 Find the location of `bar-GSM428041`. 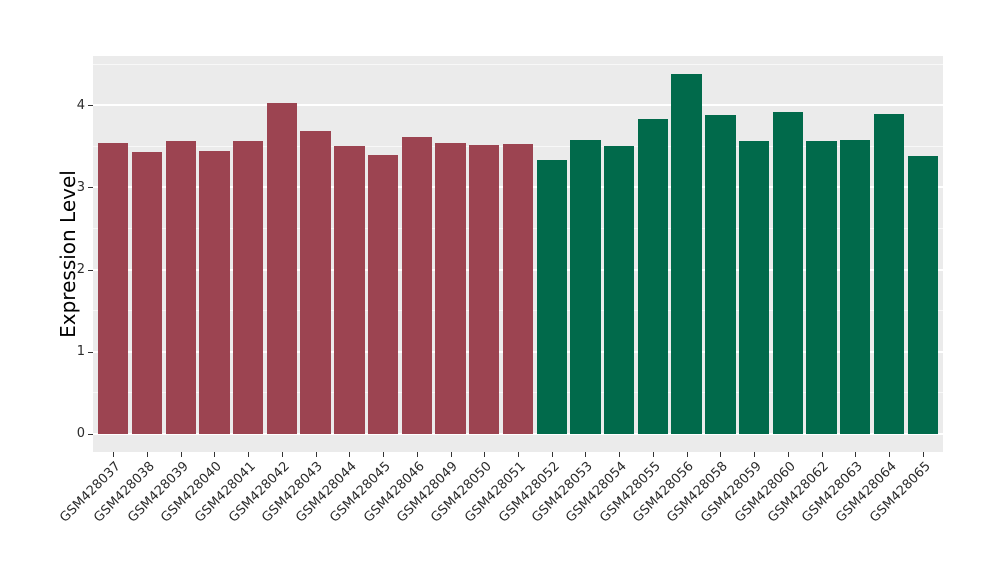

bar-GSM428041 is located at coordinates (248, 287).